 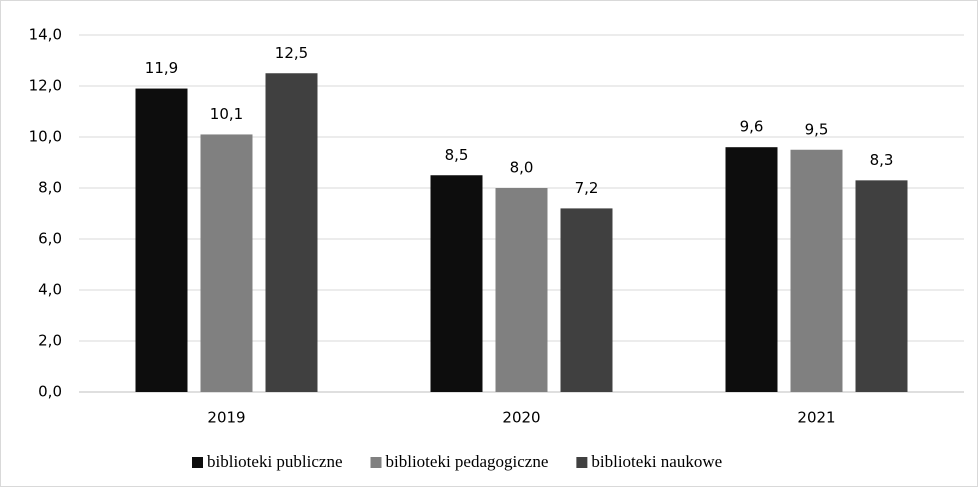 What do you see at coordinates (45, 86) in the screenshot?
I see `y-tick-label: 12,0` at bounding box center [45, 86].